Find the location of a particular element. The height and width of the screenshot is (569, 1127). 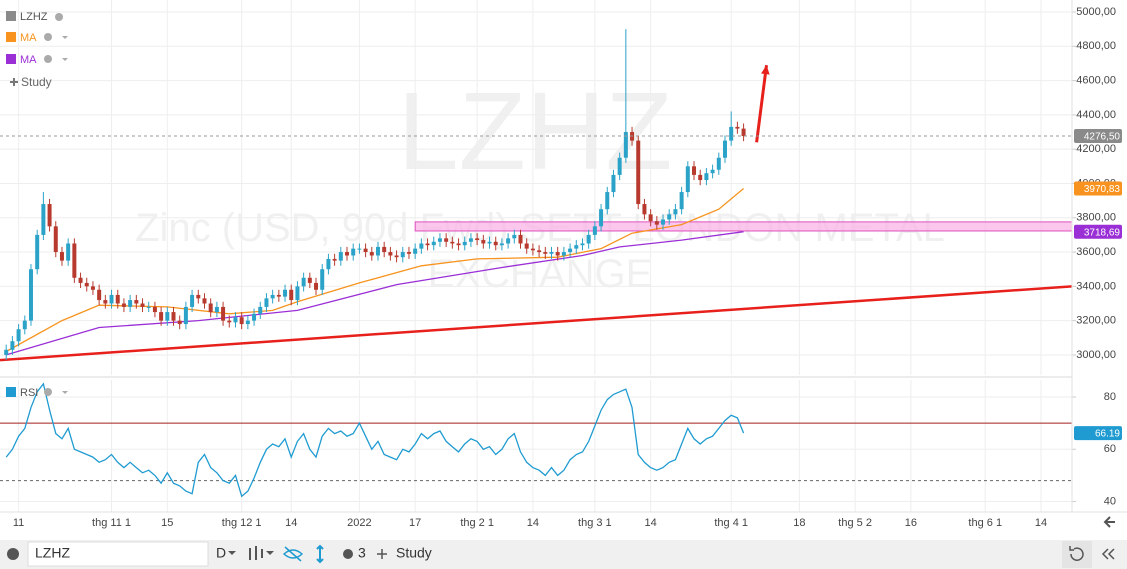

scale-button is located at coordinates (320, 554).